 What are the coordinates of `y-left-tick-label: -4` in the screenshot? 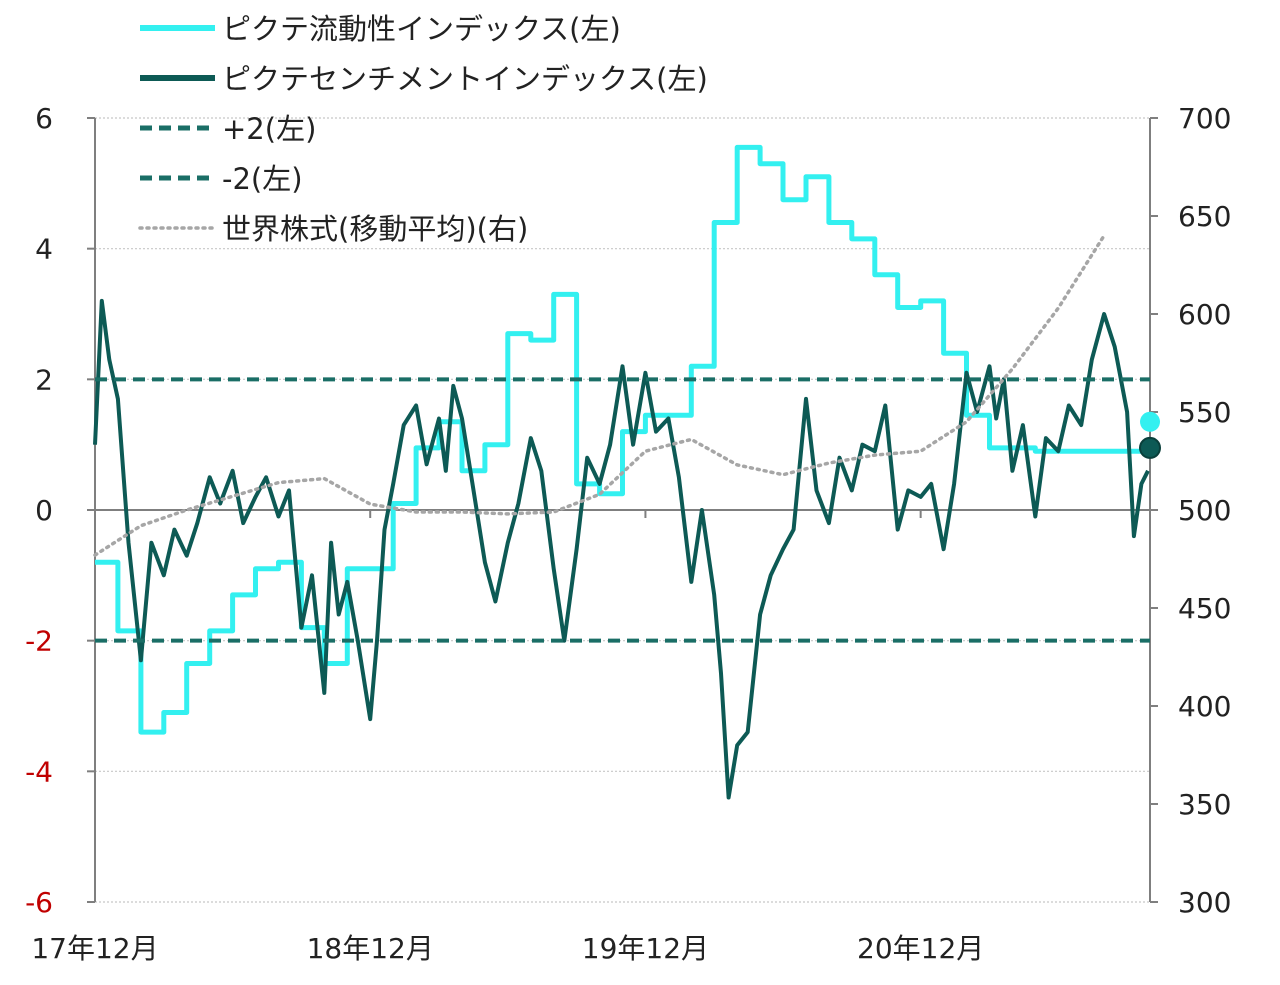 It's located at (39, 771).